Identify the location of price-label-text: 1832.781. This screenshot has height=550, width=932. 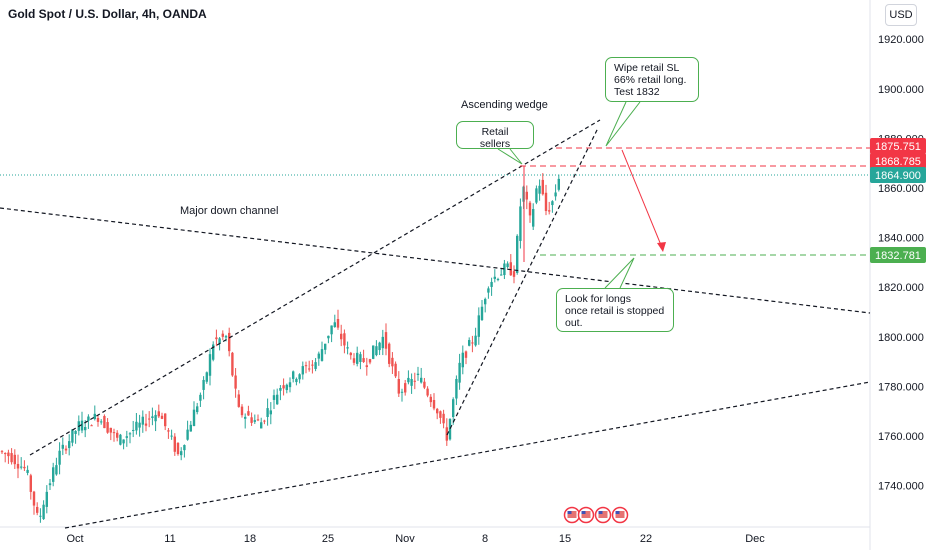
(898, 256).